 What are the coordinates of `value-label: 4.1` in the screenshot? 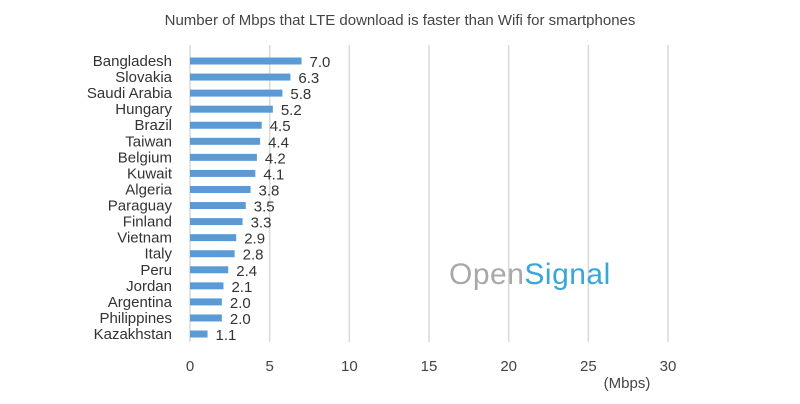 It's located at (273, 174).